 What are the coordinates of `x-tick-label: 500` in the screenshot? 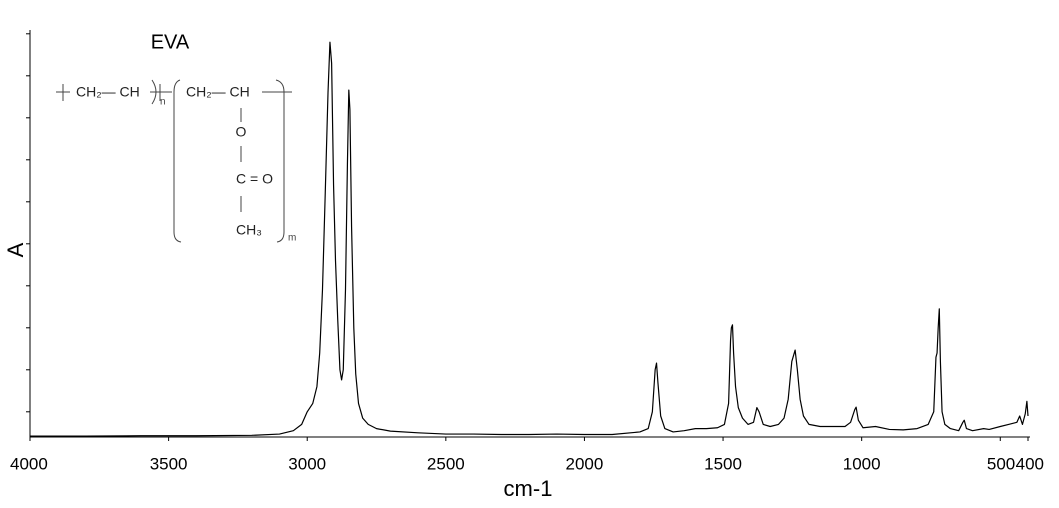 It's located at (1001, 463).